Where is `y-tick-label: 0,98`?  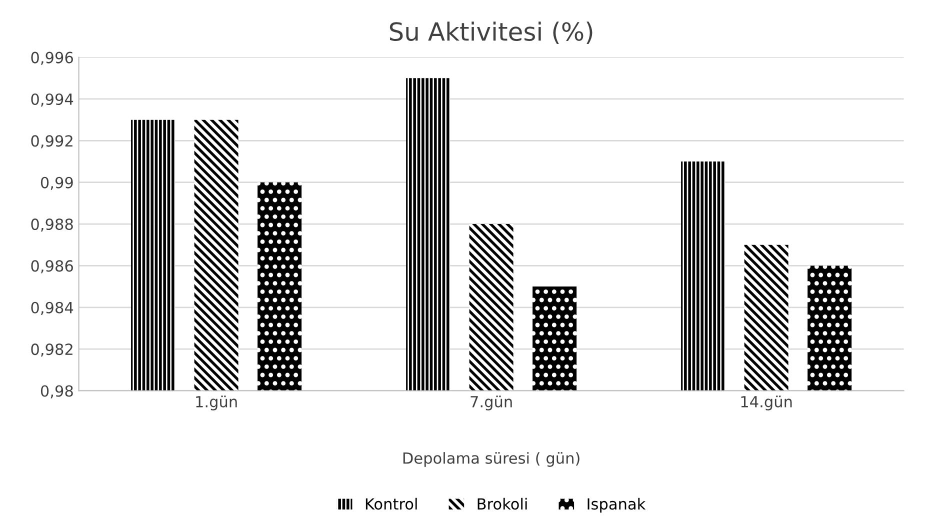
y-tick-label: 0,98 is located at coordinates (56, 391).